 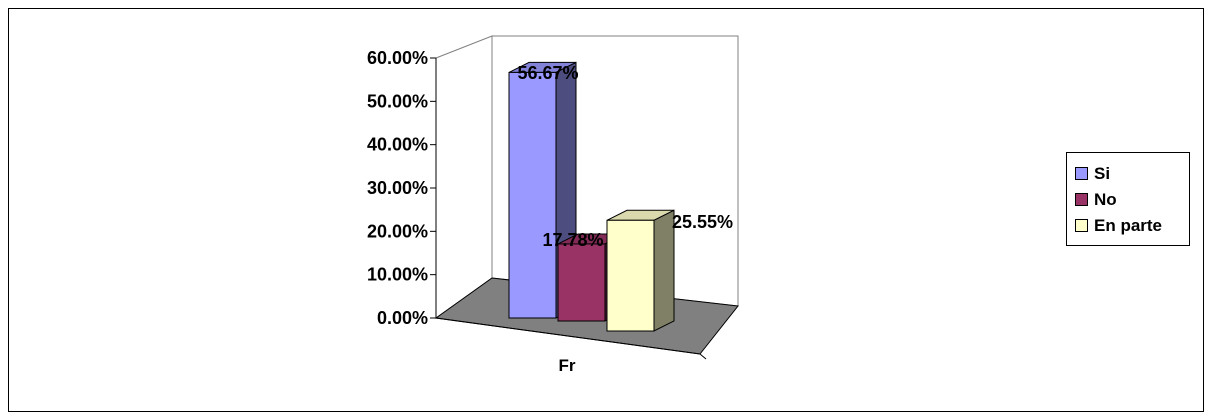 I want to click on legend-item-no: No, so click(x=1096, y=200).